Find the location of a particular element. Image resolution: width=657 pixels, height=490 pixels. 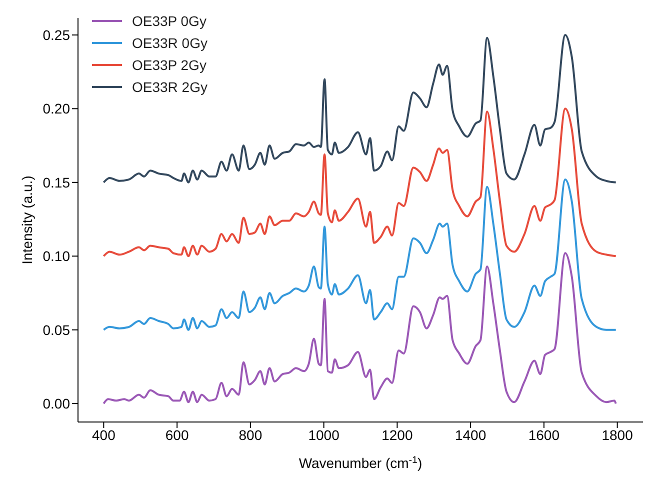

x-tick-label: 400 is located at coordinates (104, 434).